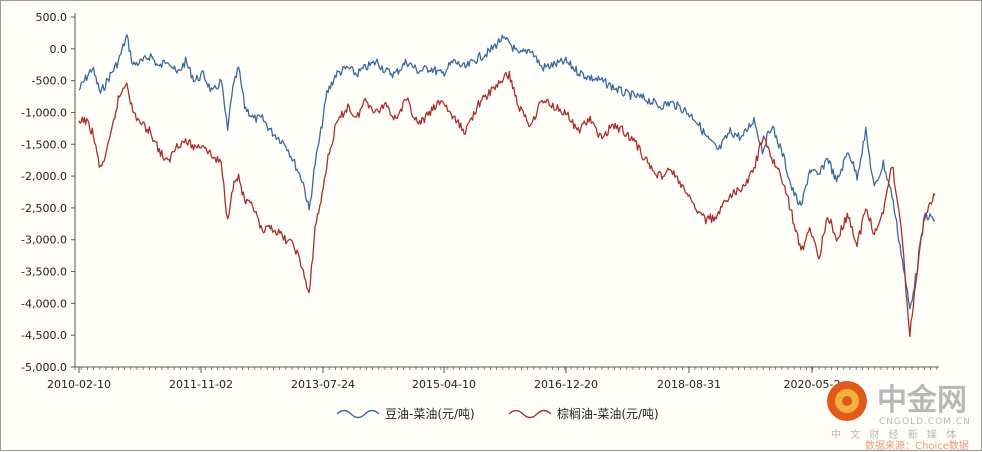 The width and height of the screenshot is (982, 452). What do you see at coordinates (44, 144) in the screenshot?
I see `y-tick-label: -1,500.0` at bounding box center [44, 144].